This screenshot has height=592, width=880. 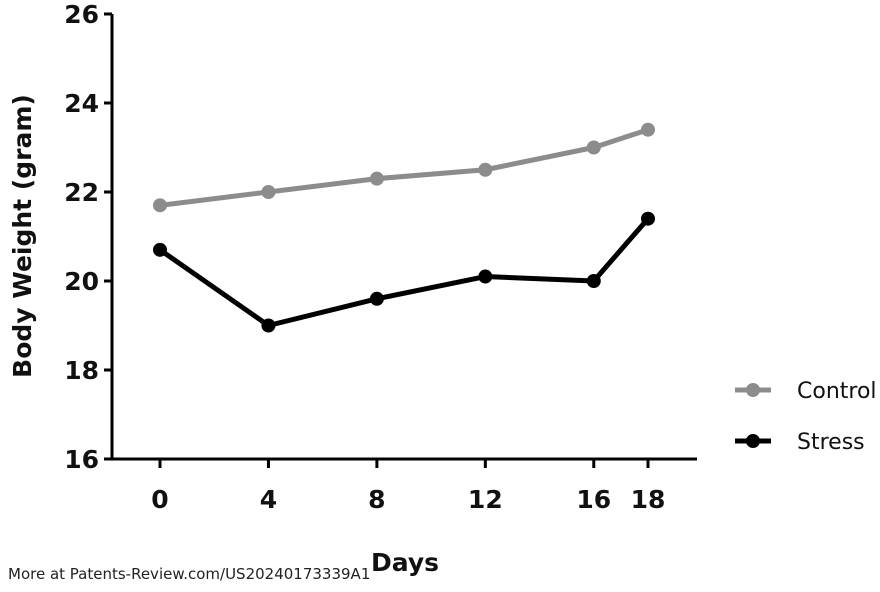 I want to click on legend-label: Control, so click(x=837, y=391).